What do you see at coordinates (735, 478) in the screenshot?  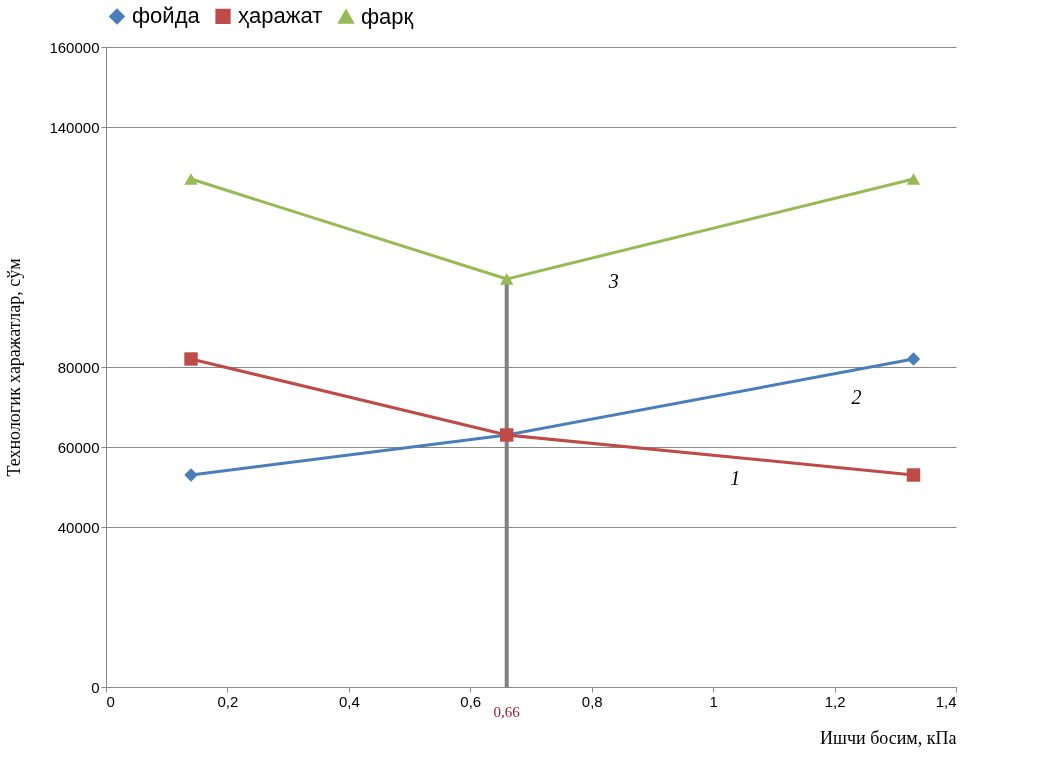 I see `annotation: 1` at bounding box center [735, 478].